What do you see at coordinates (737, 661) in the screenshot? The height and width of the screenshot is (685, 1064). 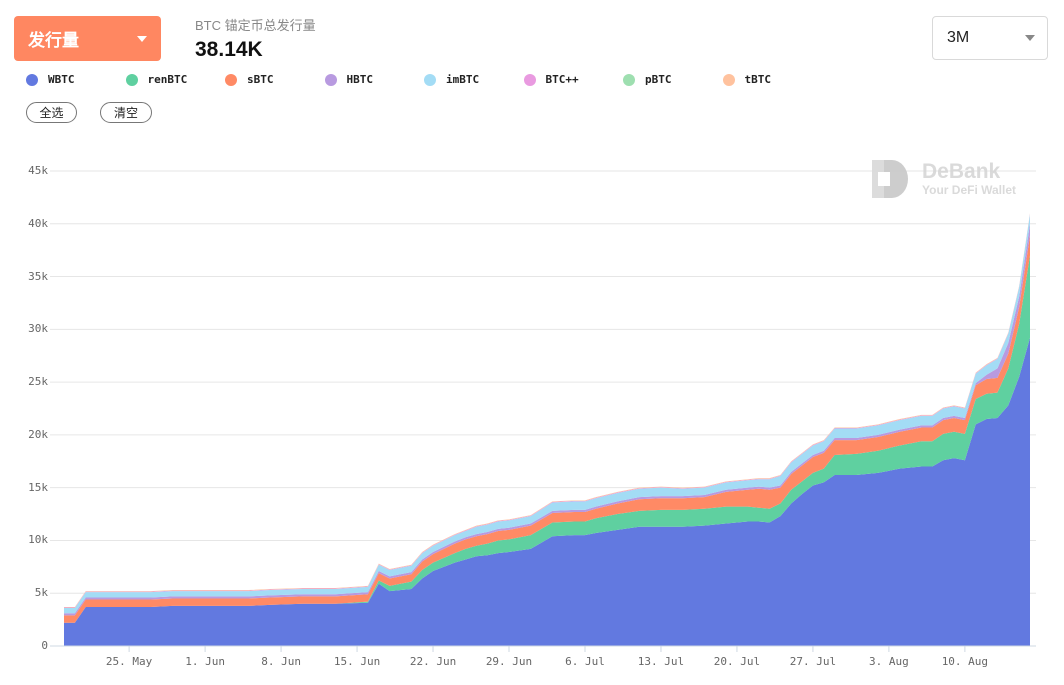 I see `x-tick-label: 20. Jul` at bounding box center [737, 661].